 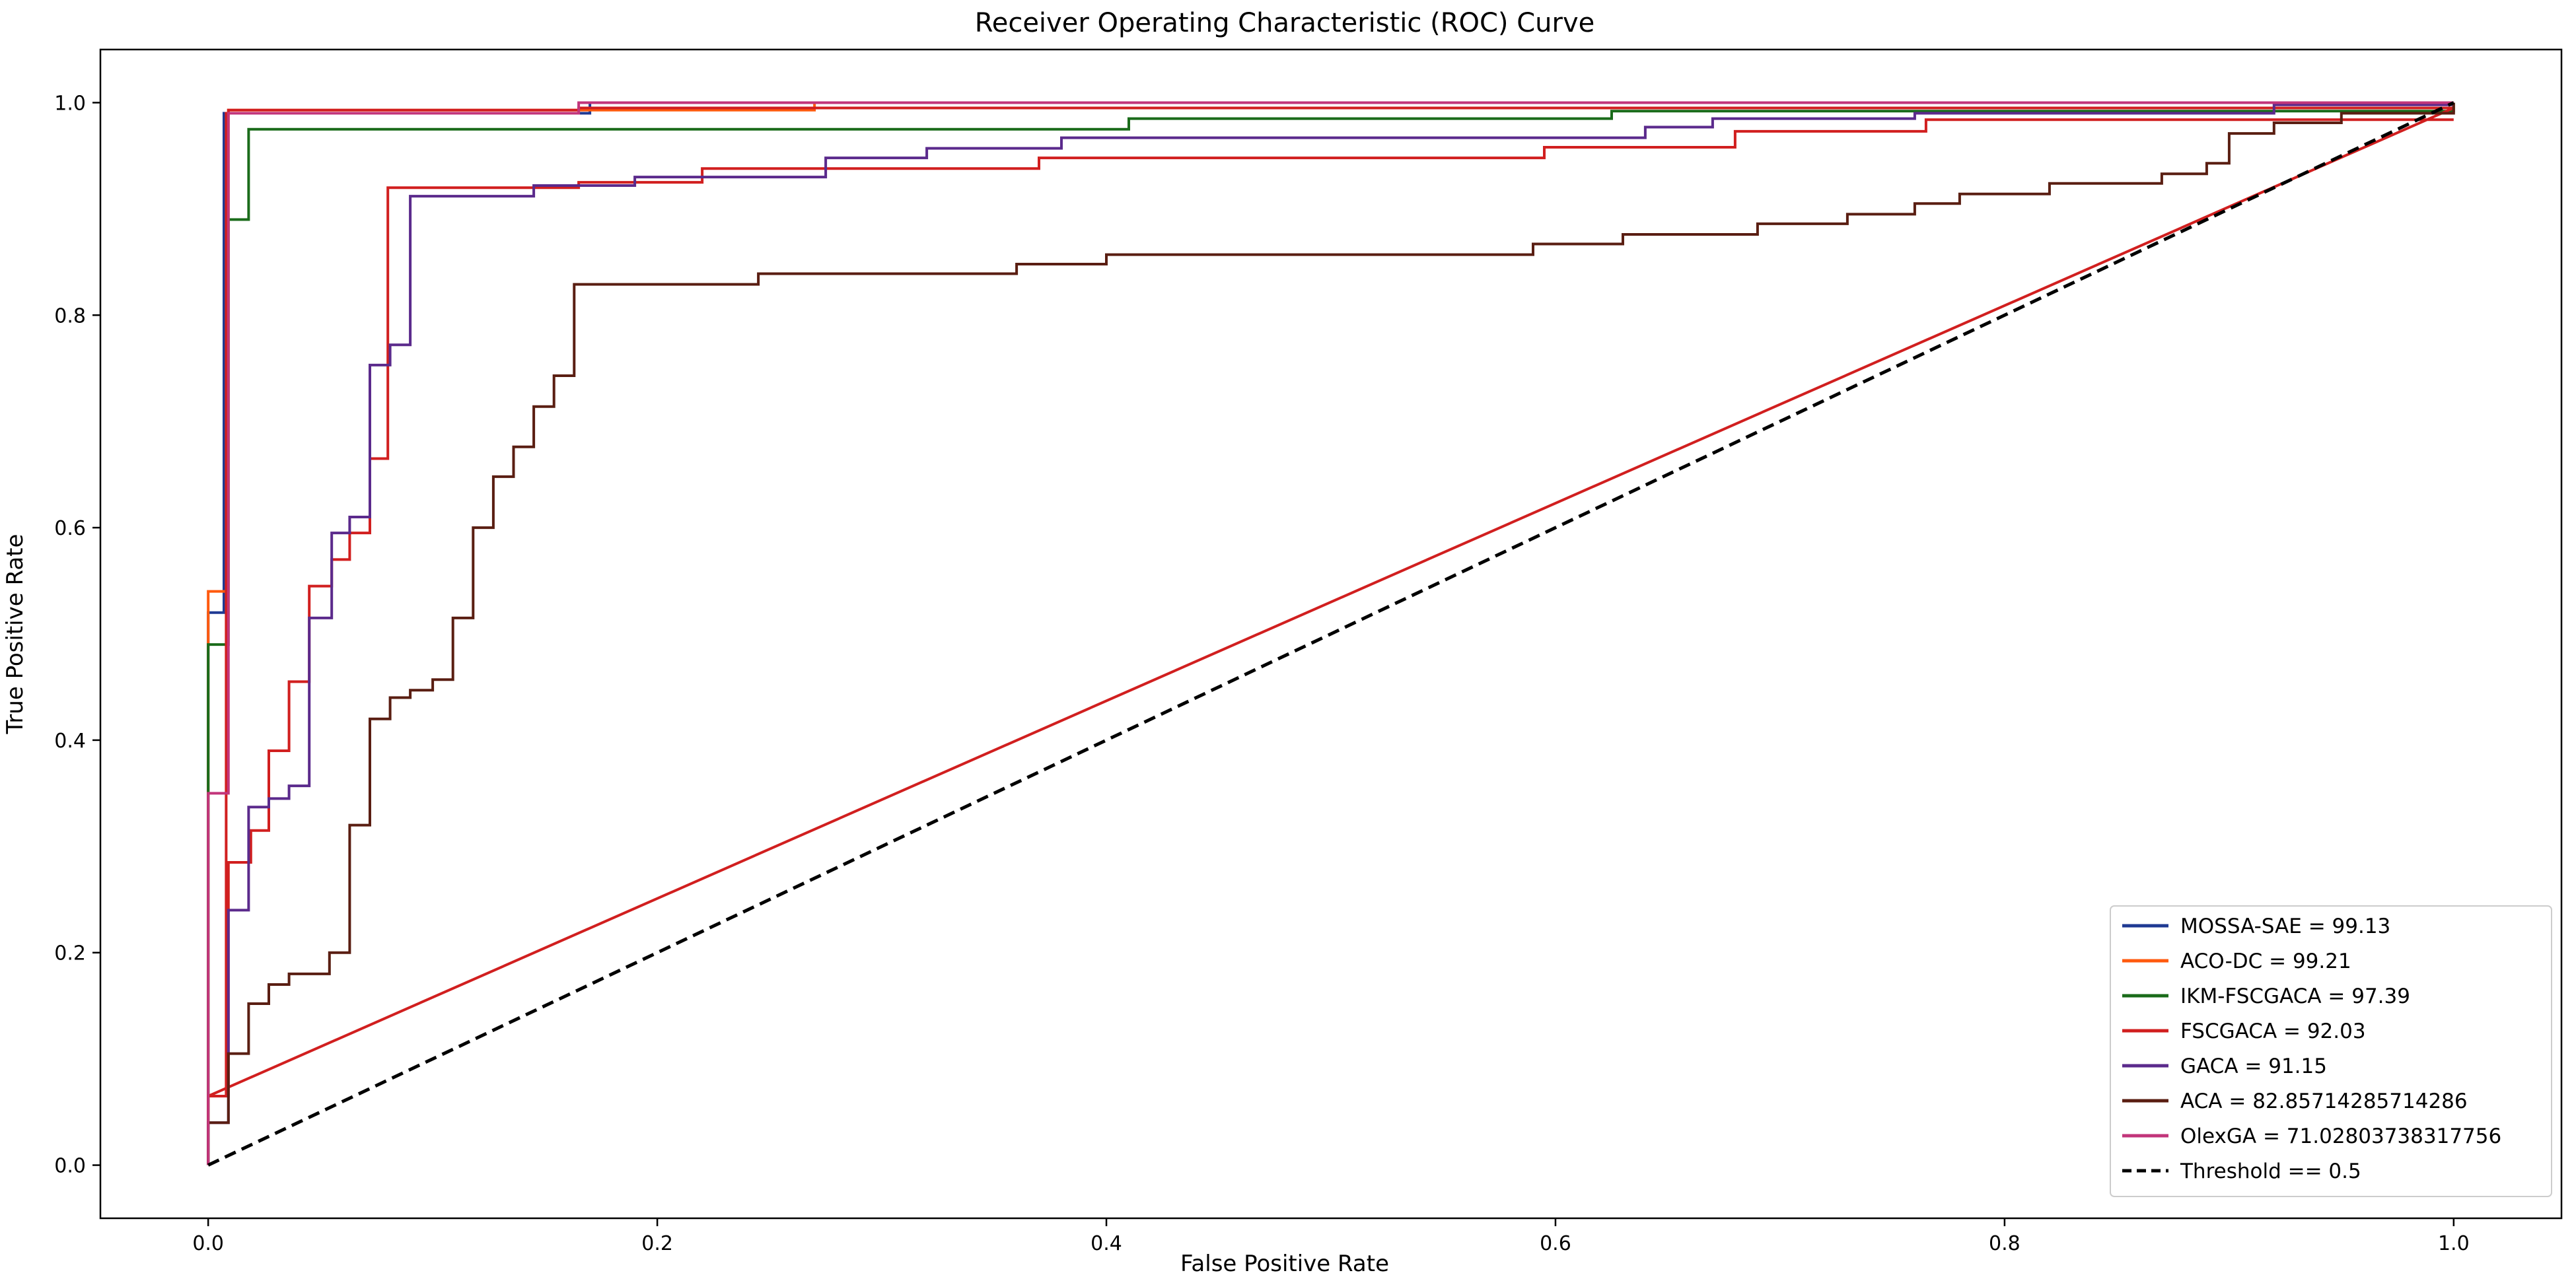 What do you see at coordinates (15, 634) in the screenshot?
I see `y-axis-label: True Positive Rate` at bounding box center [15, 634].